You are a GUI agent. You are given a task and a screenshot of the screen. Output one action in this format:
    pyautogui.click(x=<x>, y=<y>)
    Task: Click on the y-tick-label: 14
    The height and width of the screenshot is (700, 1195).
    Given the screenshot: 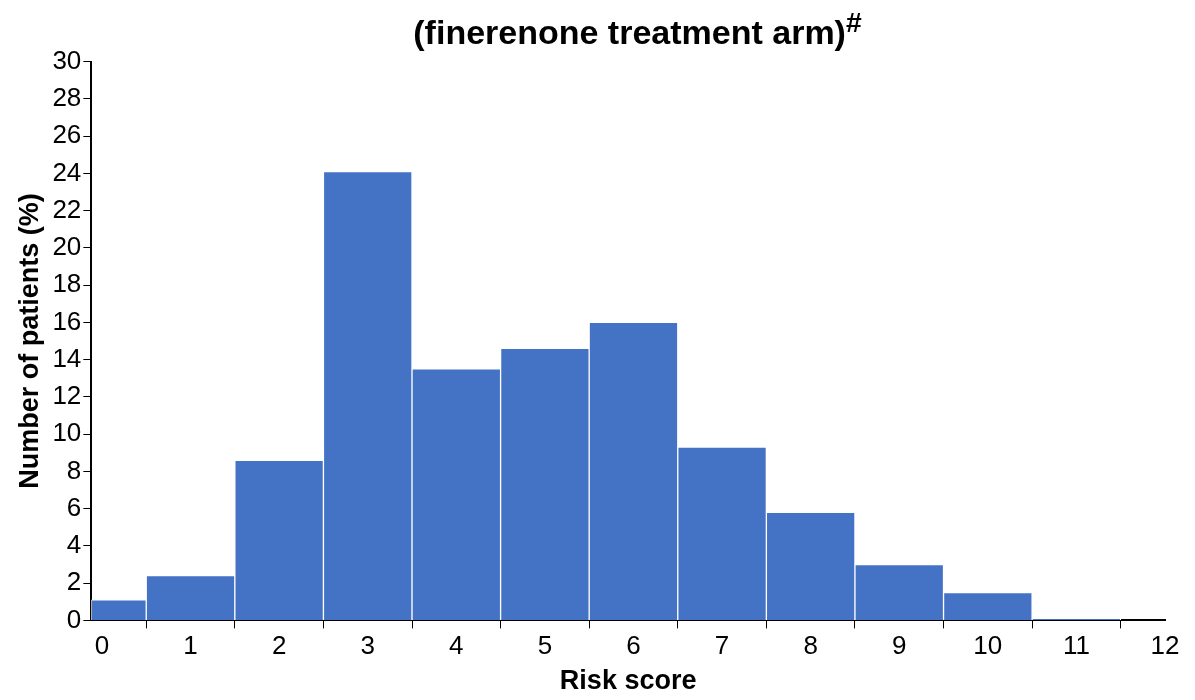 What is the action you would take?
    pyautogui.click(x=67, y=357)
    